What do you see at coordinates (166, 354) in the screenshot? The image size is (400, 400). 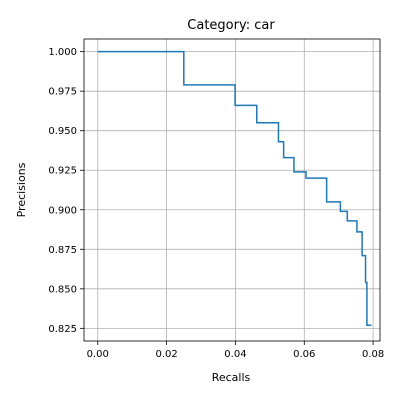 I see `x-tick-label: 0.02` at bounding box center [166, 354].